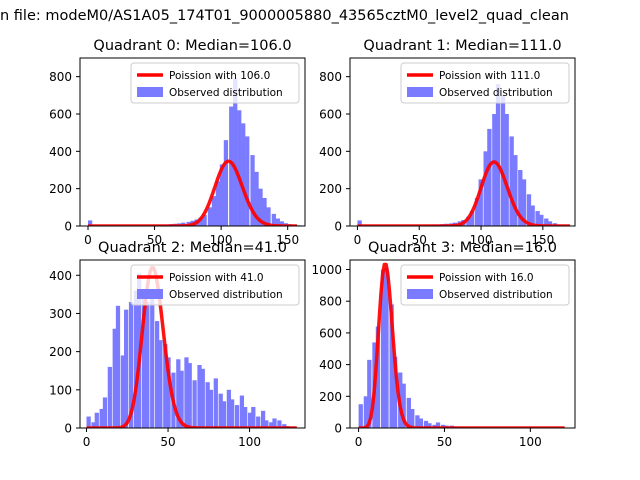  Describe the element at coordinates (330, 77) in the screenshot. I see `y-tick-label: 800` at that location.